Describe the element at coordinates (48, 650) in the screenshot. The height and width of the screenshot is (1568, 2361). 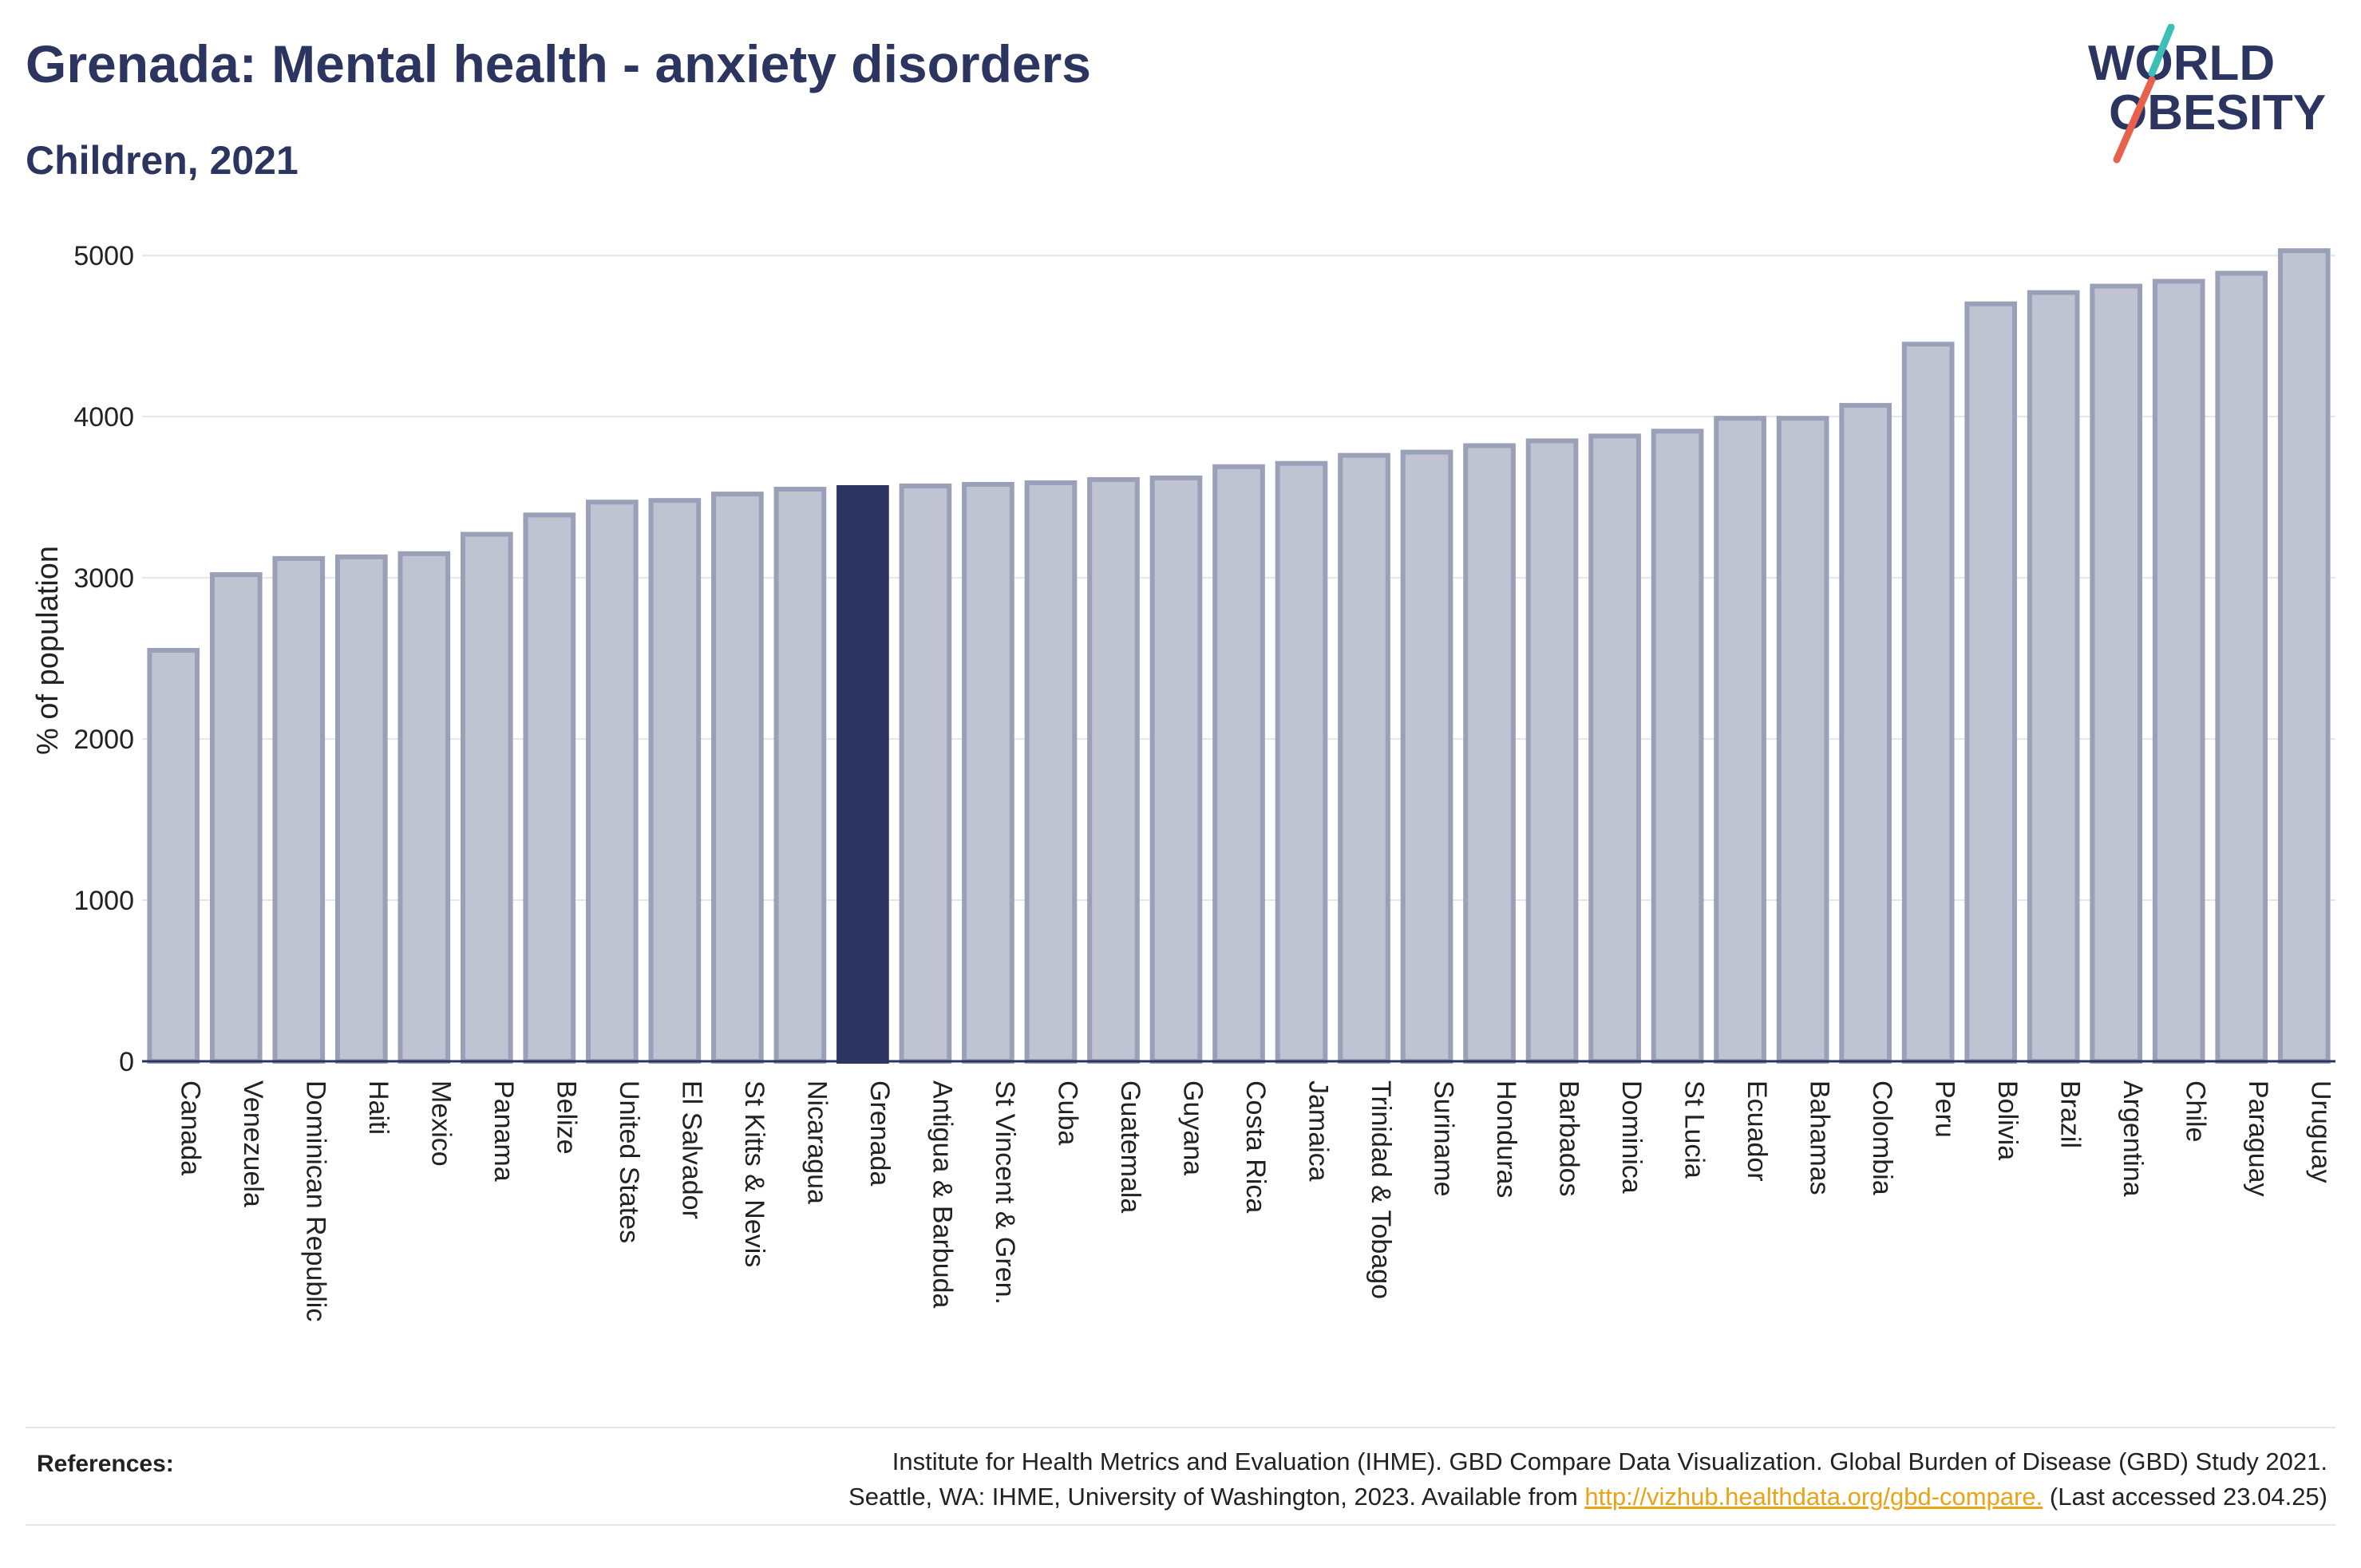
I see `y-axis-title: % of population` at that location.